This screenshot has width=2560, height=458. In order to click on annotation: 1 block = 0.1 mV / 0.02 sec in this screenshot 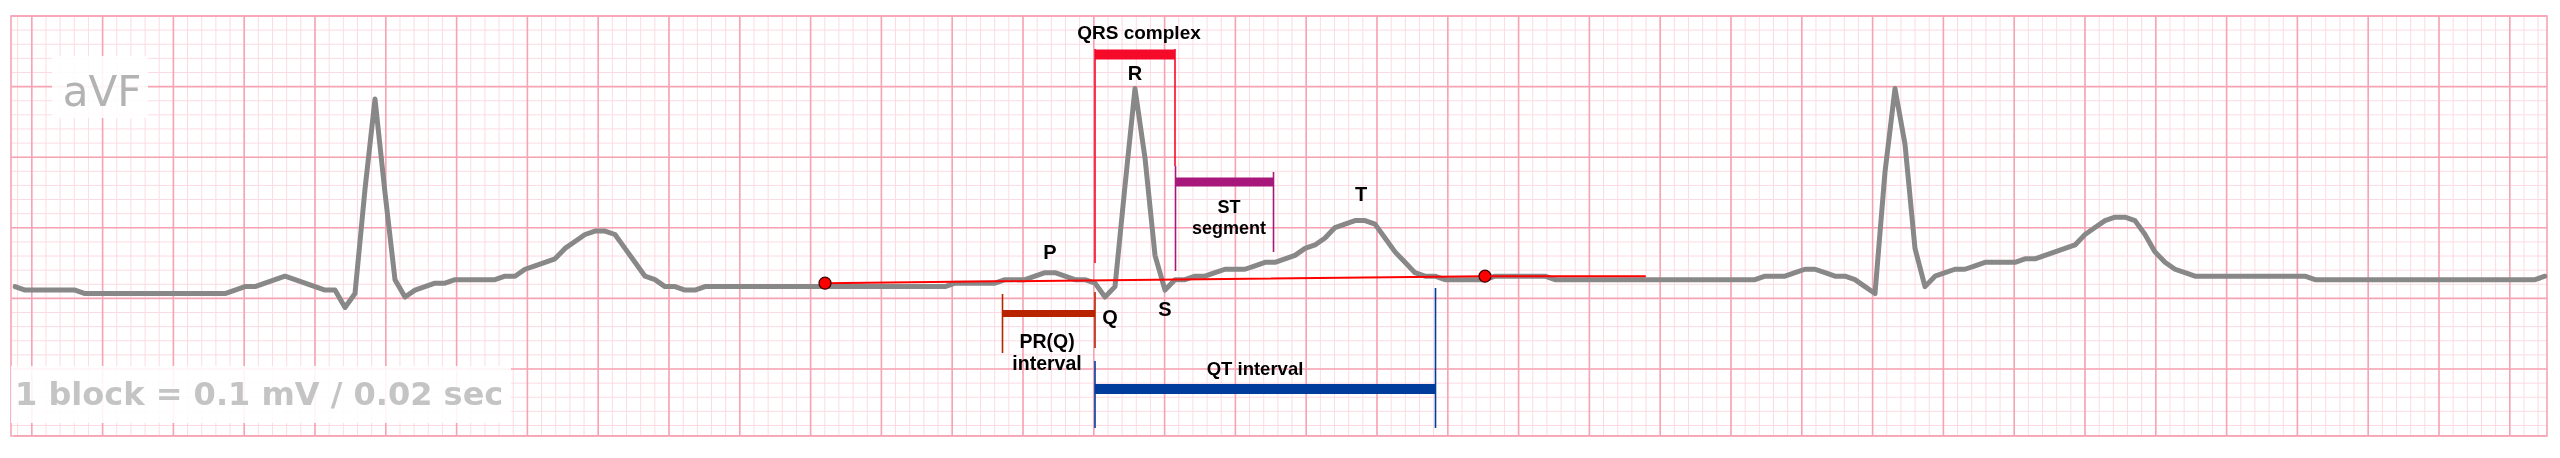, I will do `click(259, 394)`.